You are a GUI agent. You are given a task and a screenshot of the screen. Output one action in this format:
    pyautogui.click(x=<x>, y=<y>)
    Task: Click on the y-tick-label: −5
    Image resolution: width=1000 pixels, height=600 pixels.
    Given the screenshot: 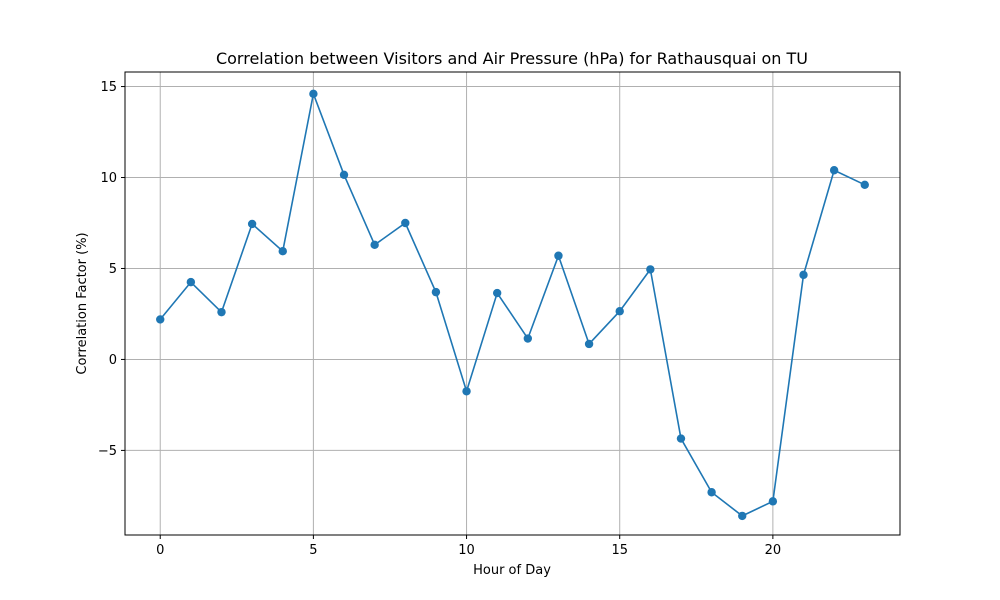 What is the action you would take?
    pyautogui.click(x=107, y=451)
    